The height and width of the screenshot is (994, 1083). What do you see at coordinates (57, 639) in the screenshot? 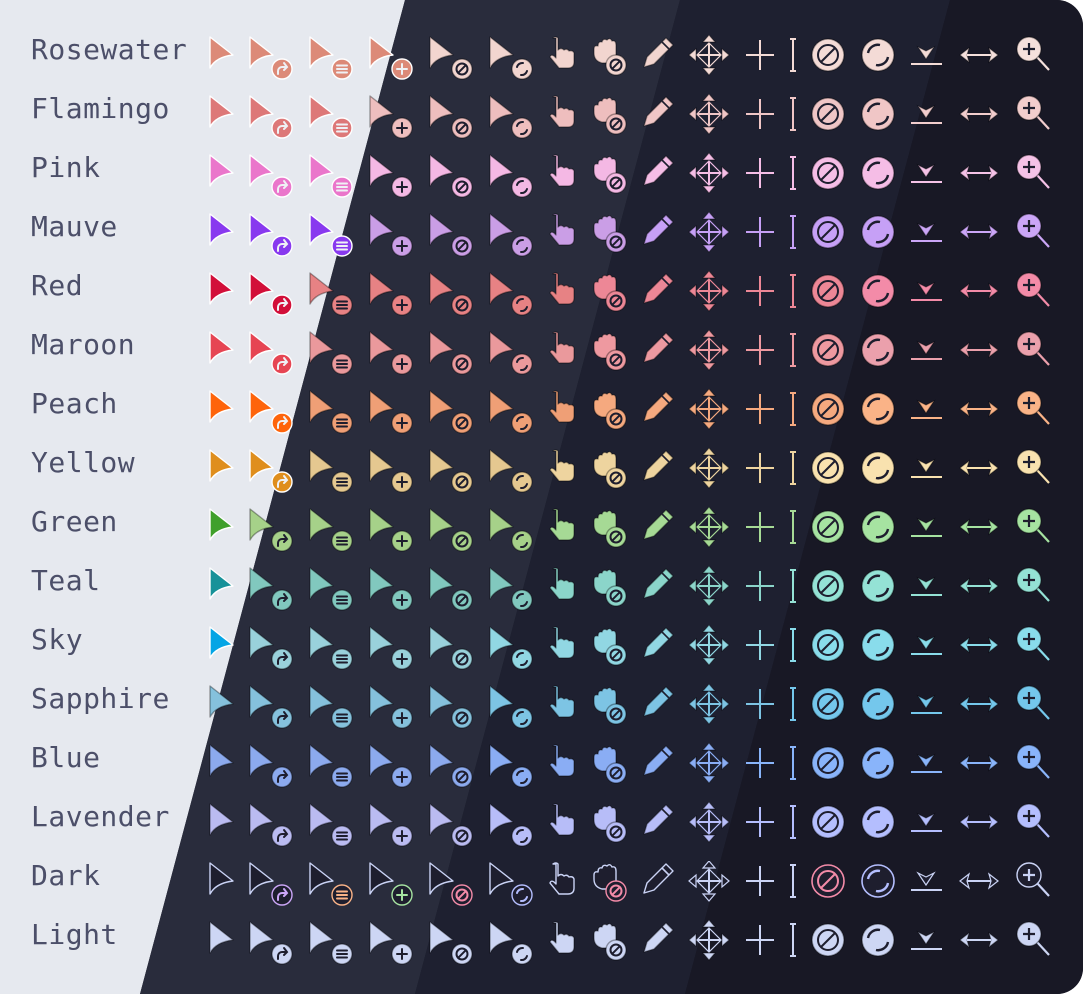
I see `row-label-sky: Sky` at bounding box center [57, 639].